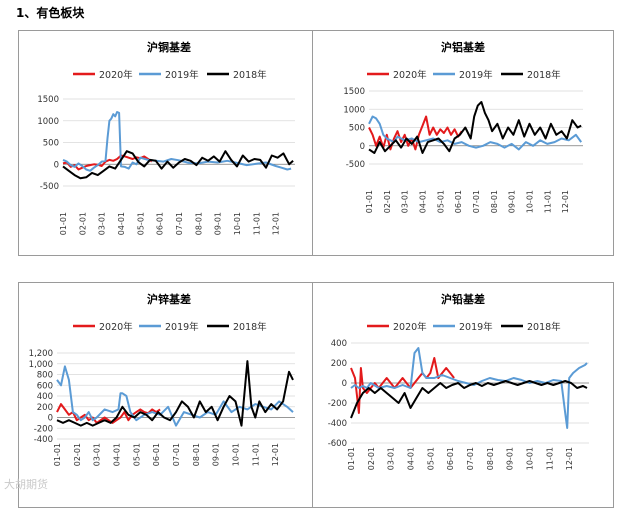  What do you see at coordinates (45, 386) in the screenshot?
I see `y-tick-label: 600` at bounding box center [45, 386].